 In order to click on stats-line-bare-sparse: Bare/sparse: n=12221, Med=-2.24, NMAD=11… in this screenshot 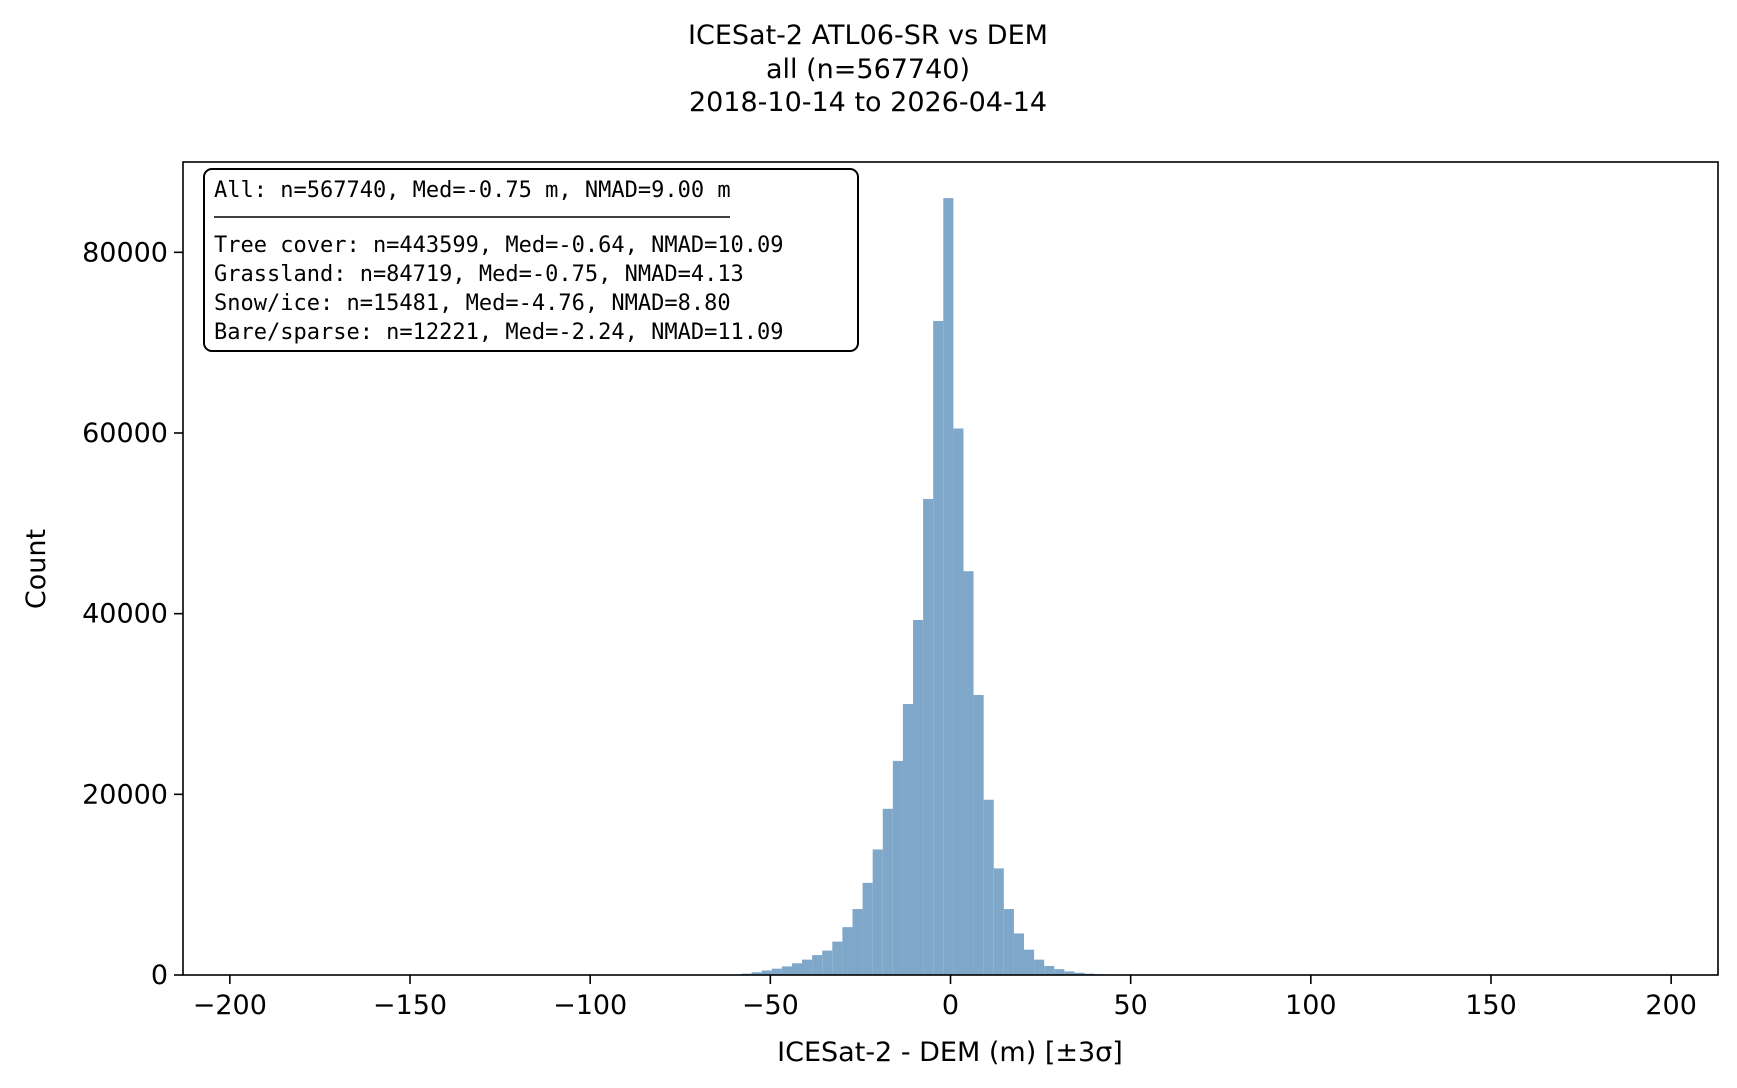, I will do `click(499, 332)`.